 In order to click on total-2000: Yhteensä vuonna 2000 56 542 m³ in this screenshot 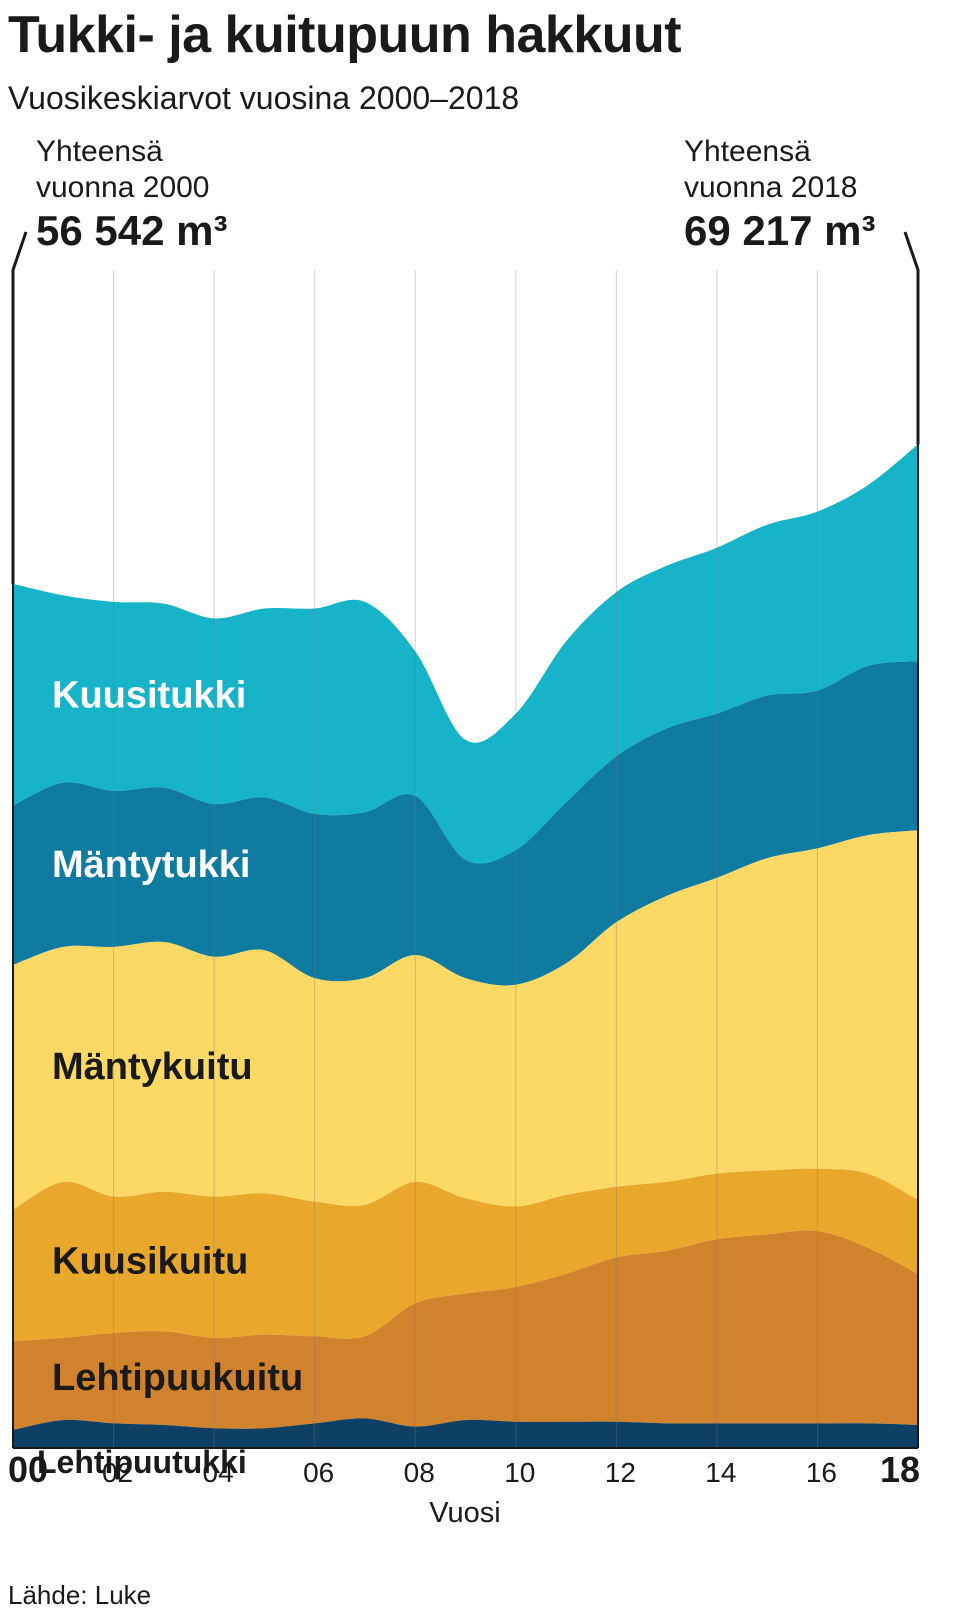, I will do `click(131, 195)`.